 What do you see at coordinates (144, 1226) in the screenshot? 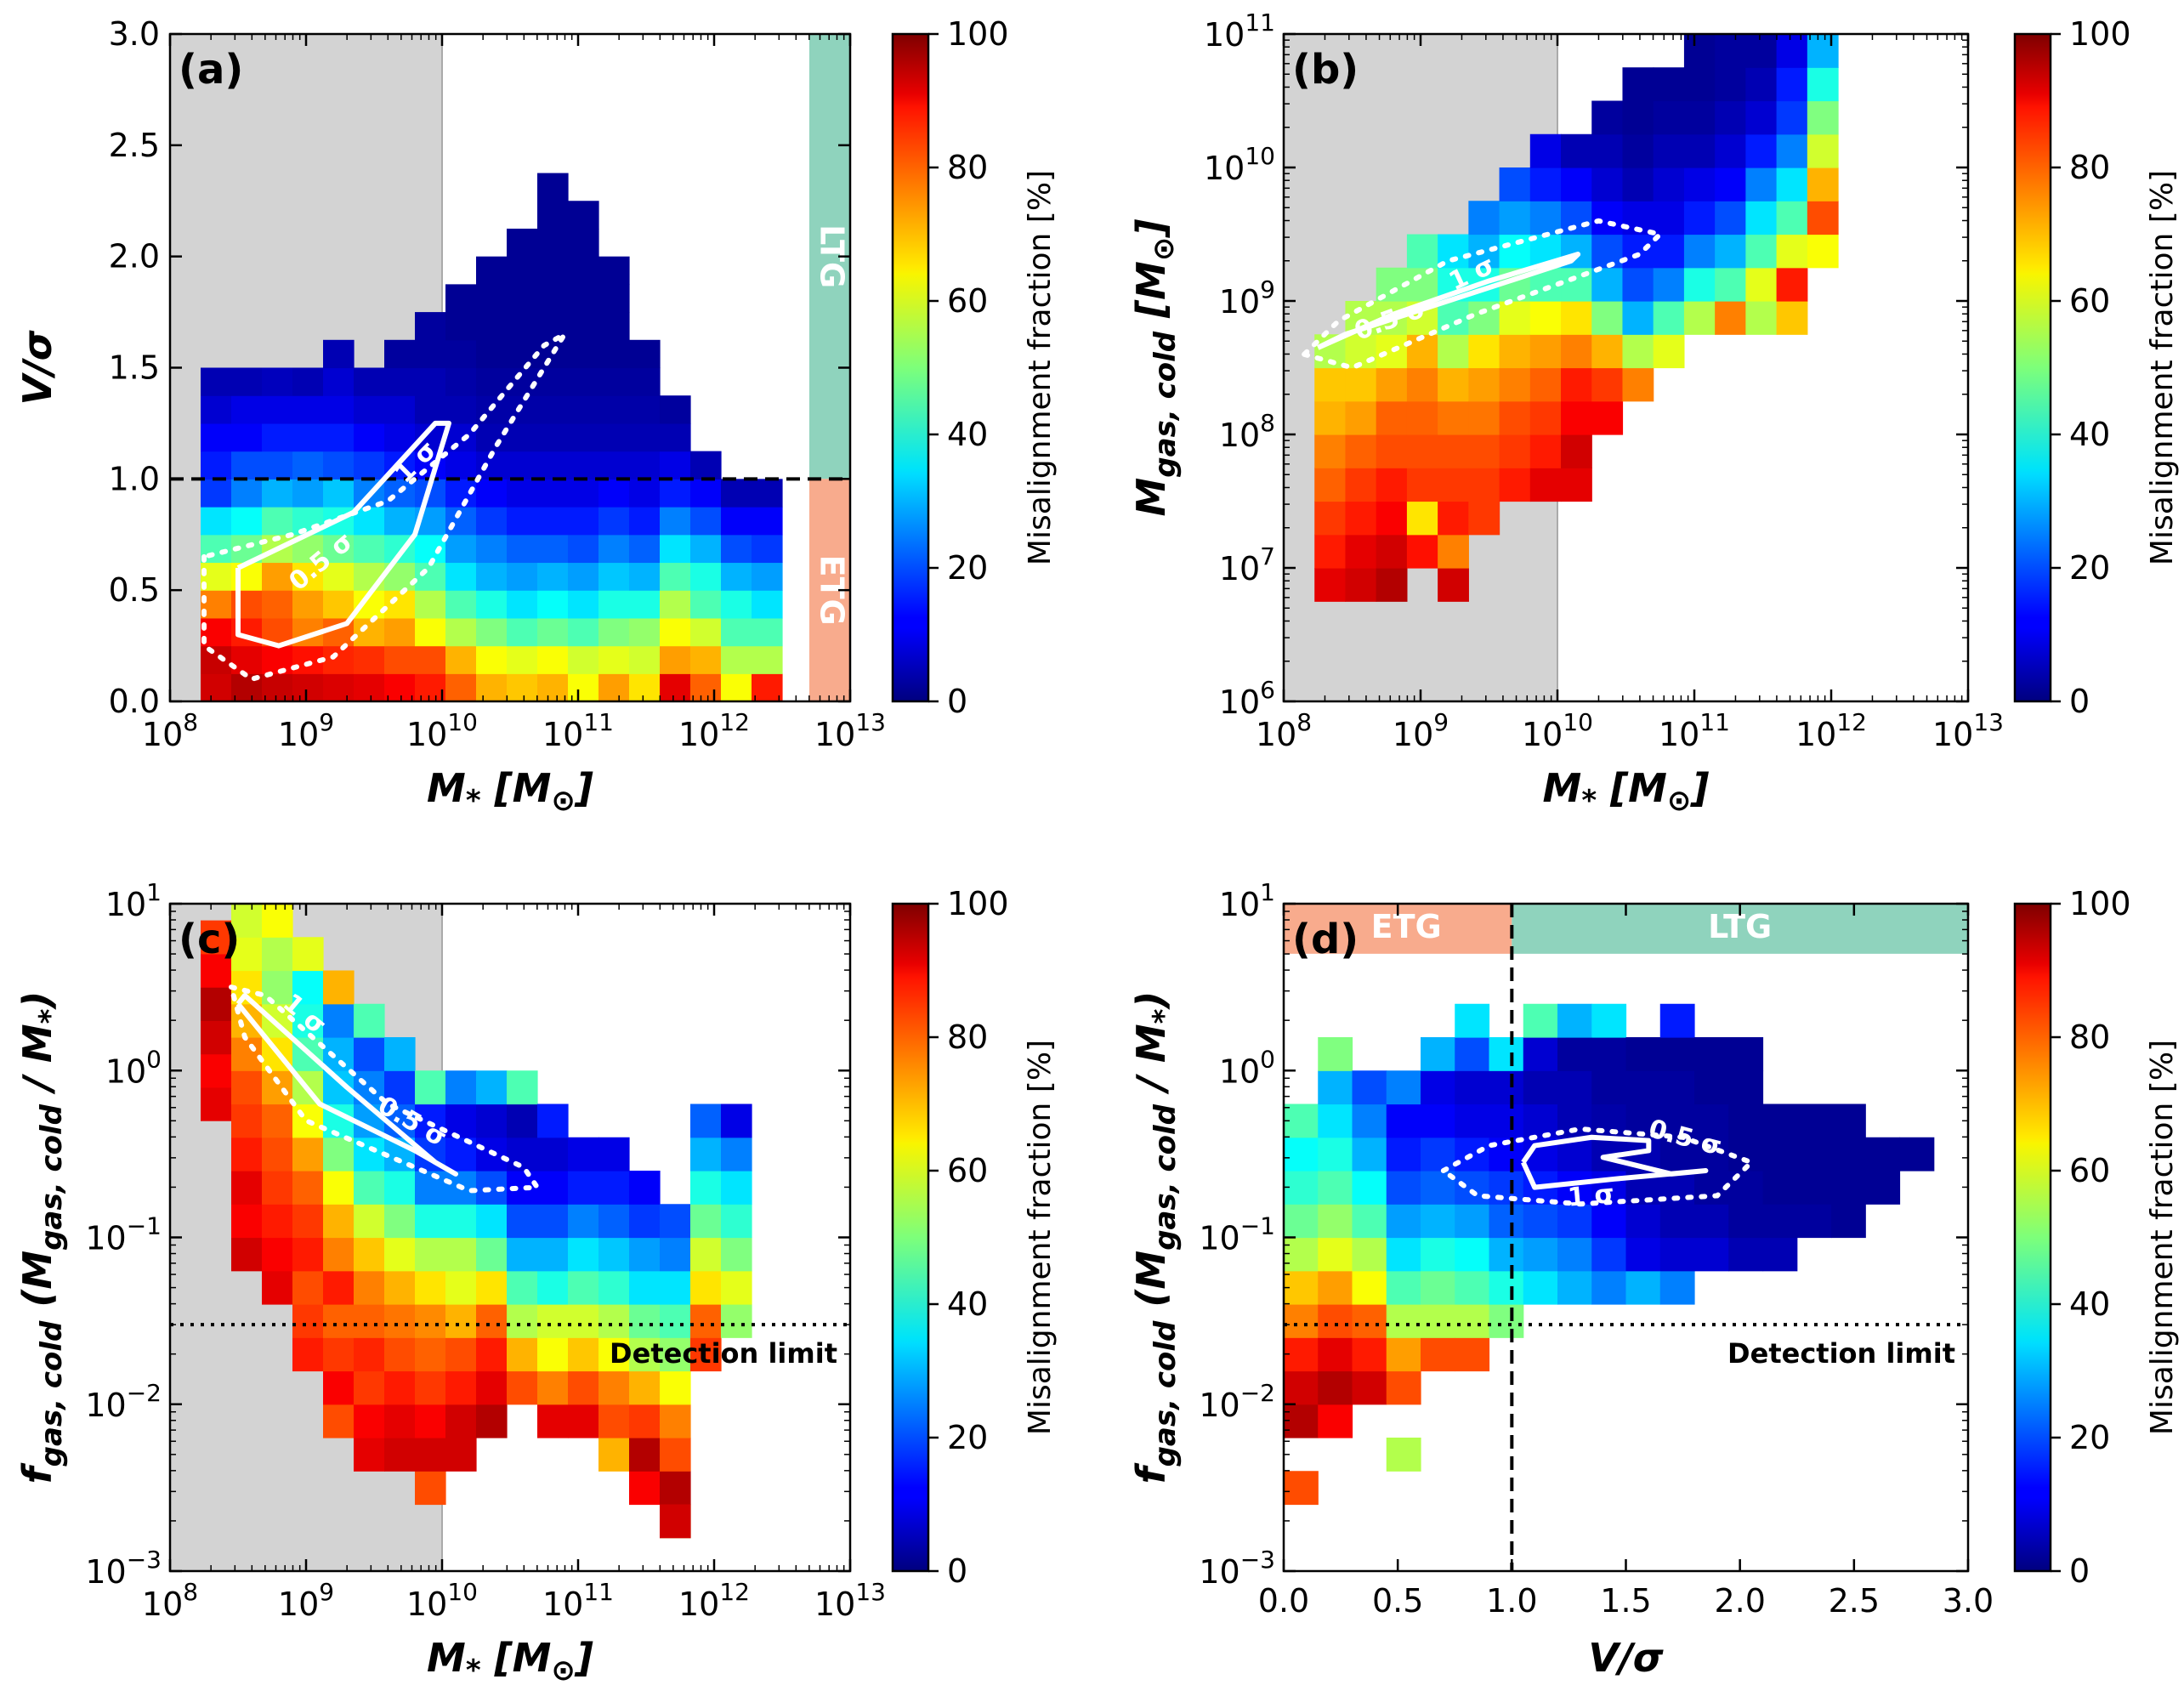
I see `tick-exp: −1` at bounding box center [144, 1226].